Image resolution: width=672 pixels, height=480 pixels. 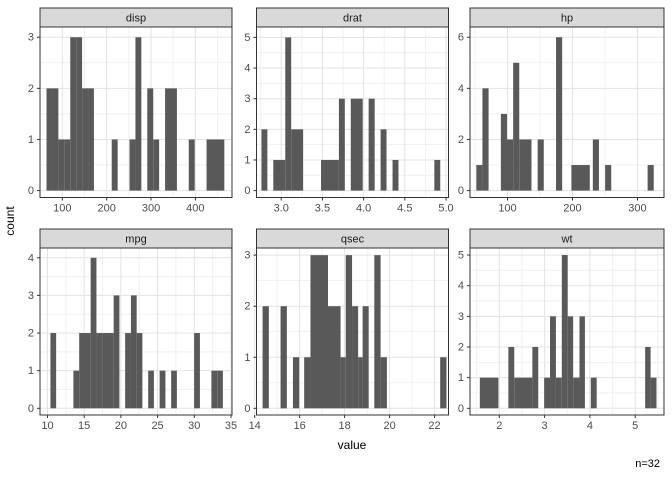 I want to click on x-tick-label: 300, so click(x=151, y=209).